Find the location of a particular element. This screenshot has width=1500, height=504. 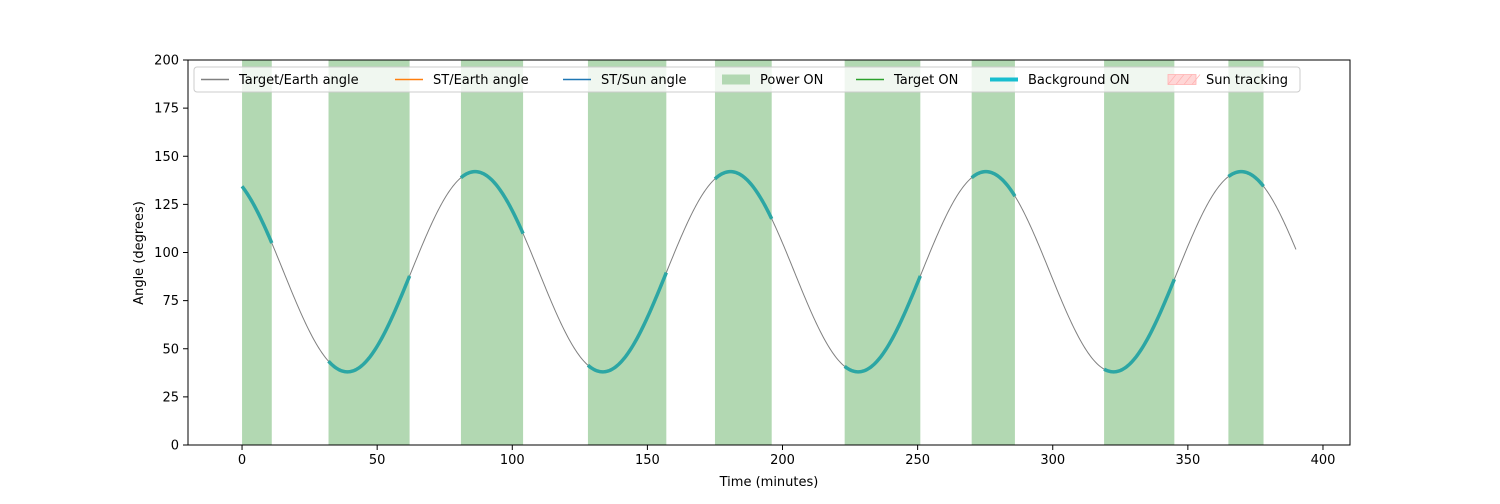

x-axis-label: Time (minutes) is located at coordinates (769, 482).